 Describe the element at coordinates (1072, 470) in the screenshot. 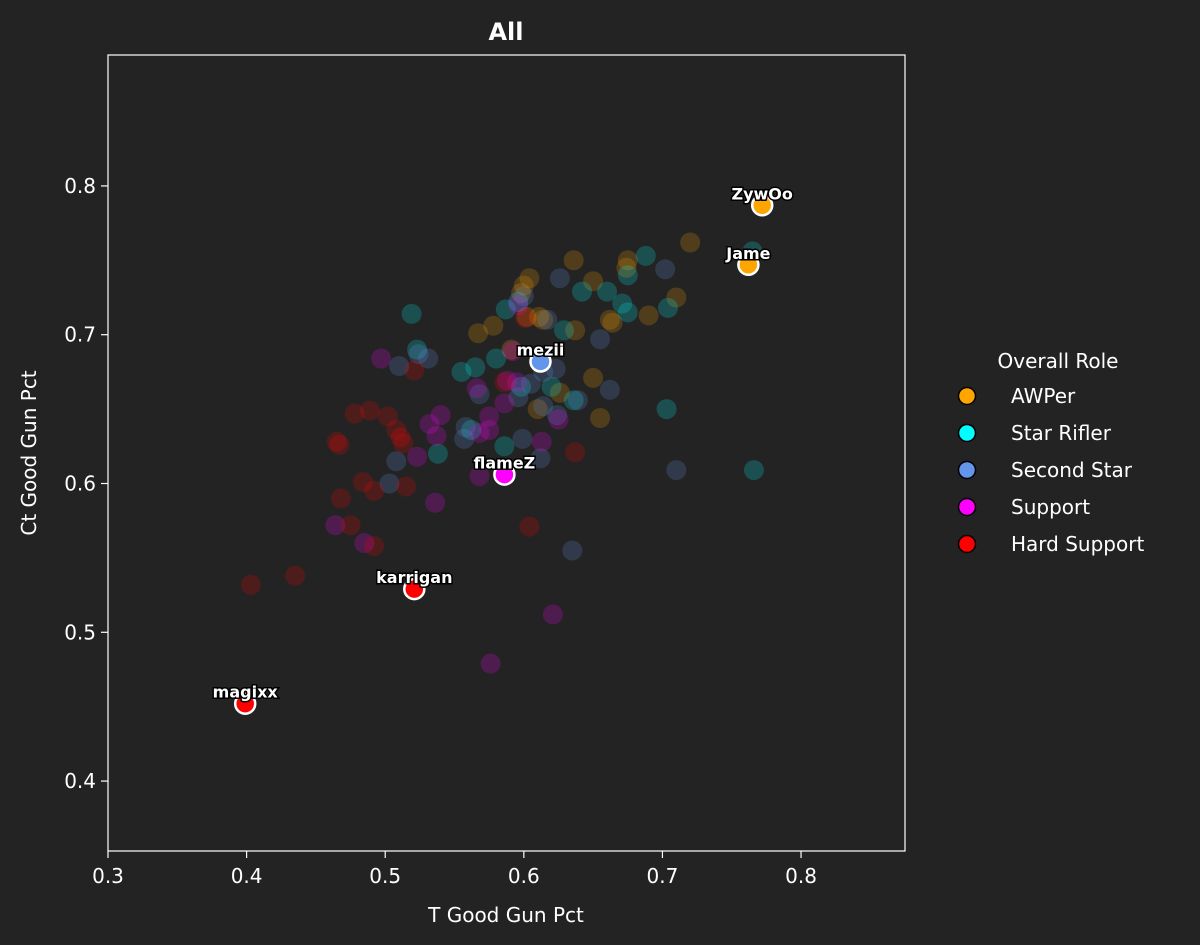

I see `legend-label-second-star: Second Star` at that location.